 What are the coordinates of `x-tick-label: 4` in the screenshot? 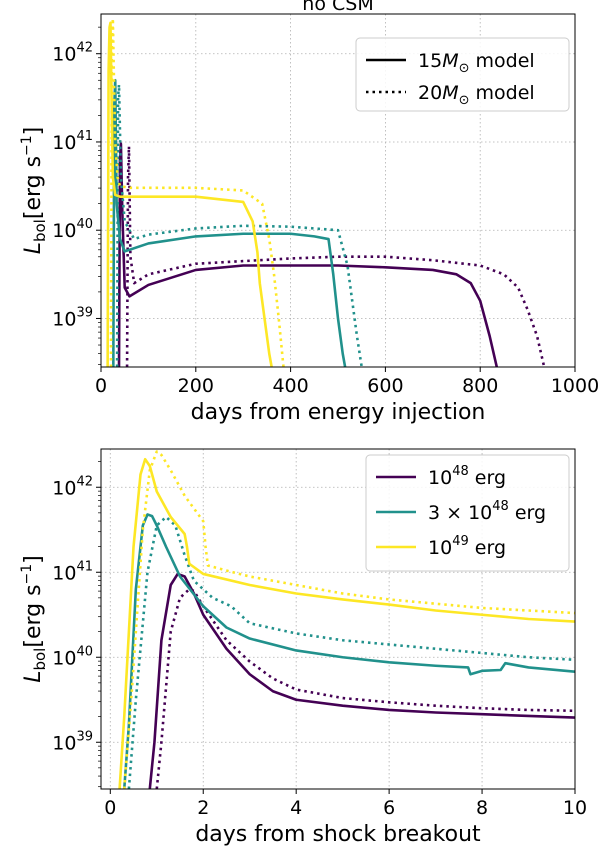 It's located at (296, 808).